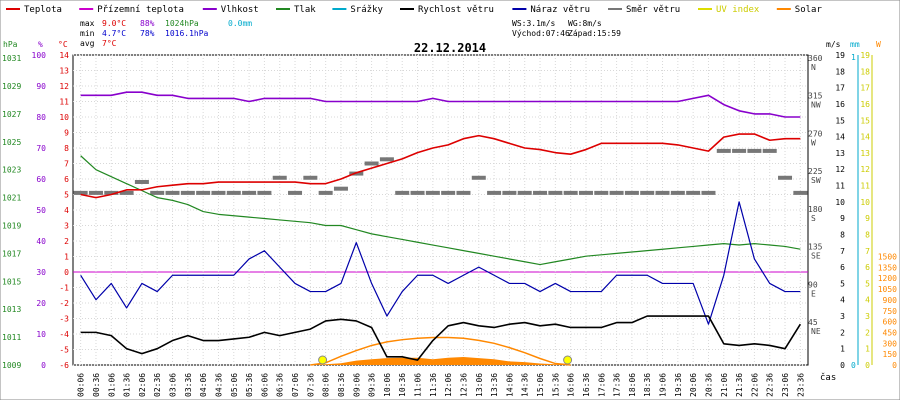  I want to click on uv-tick-label: 9, so click(867, 218).